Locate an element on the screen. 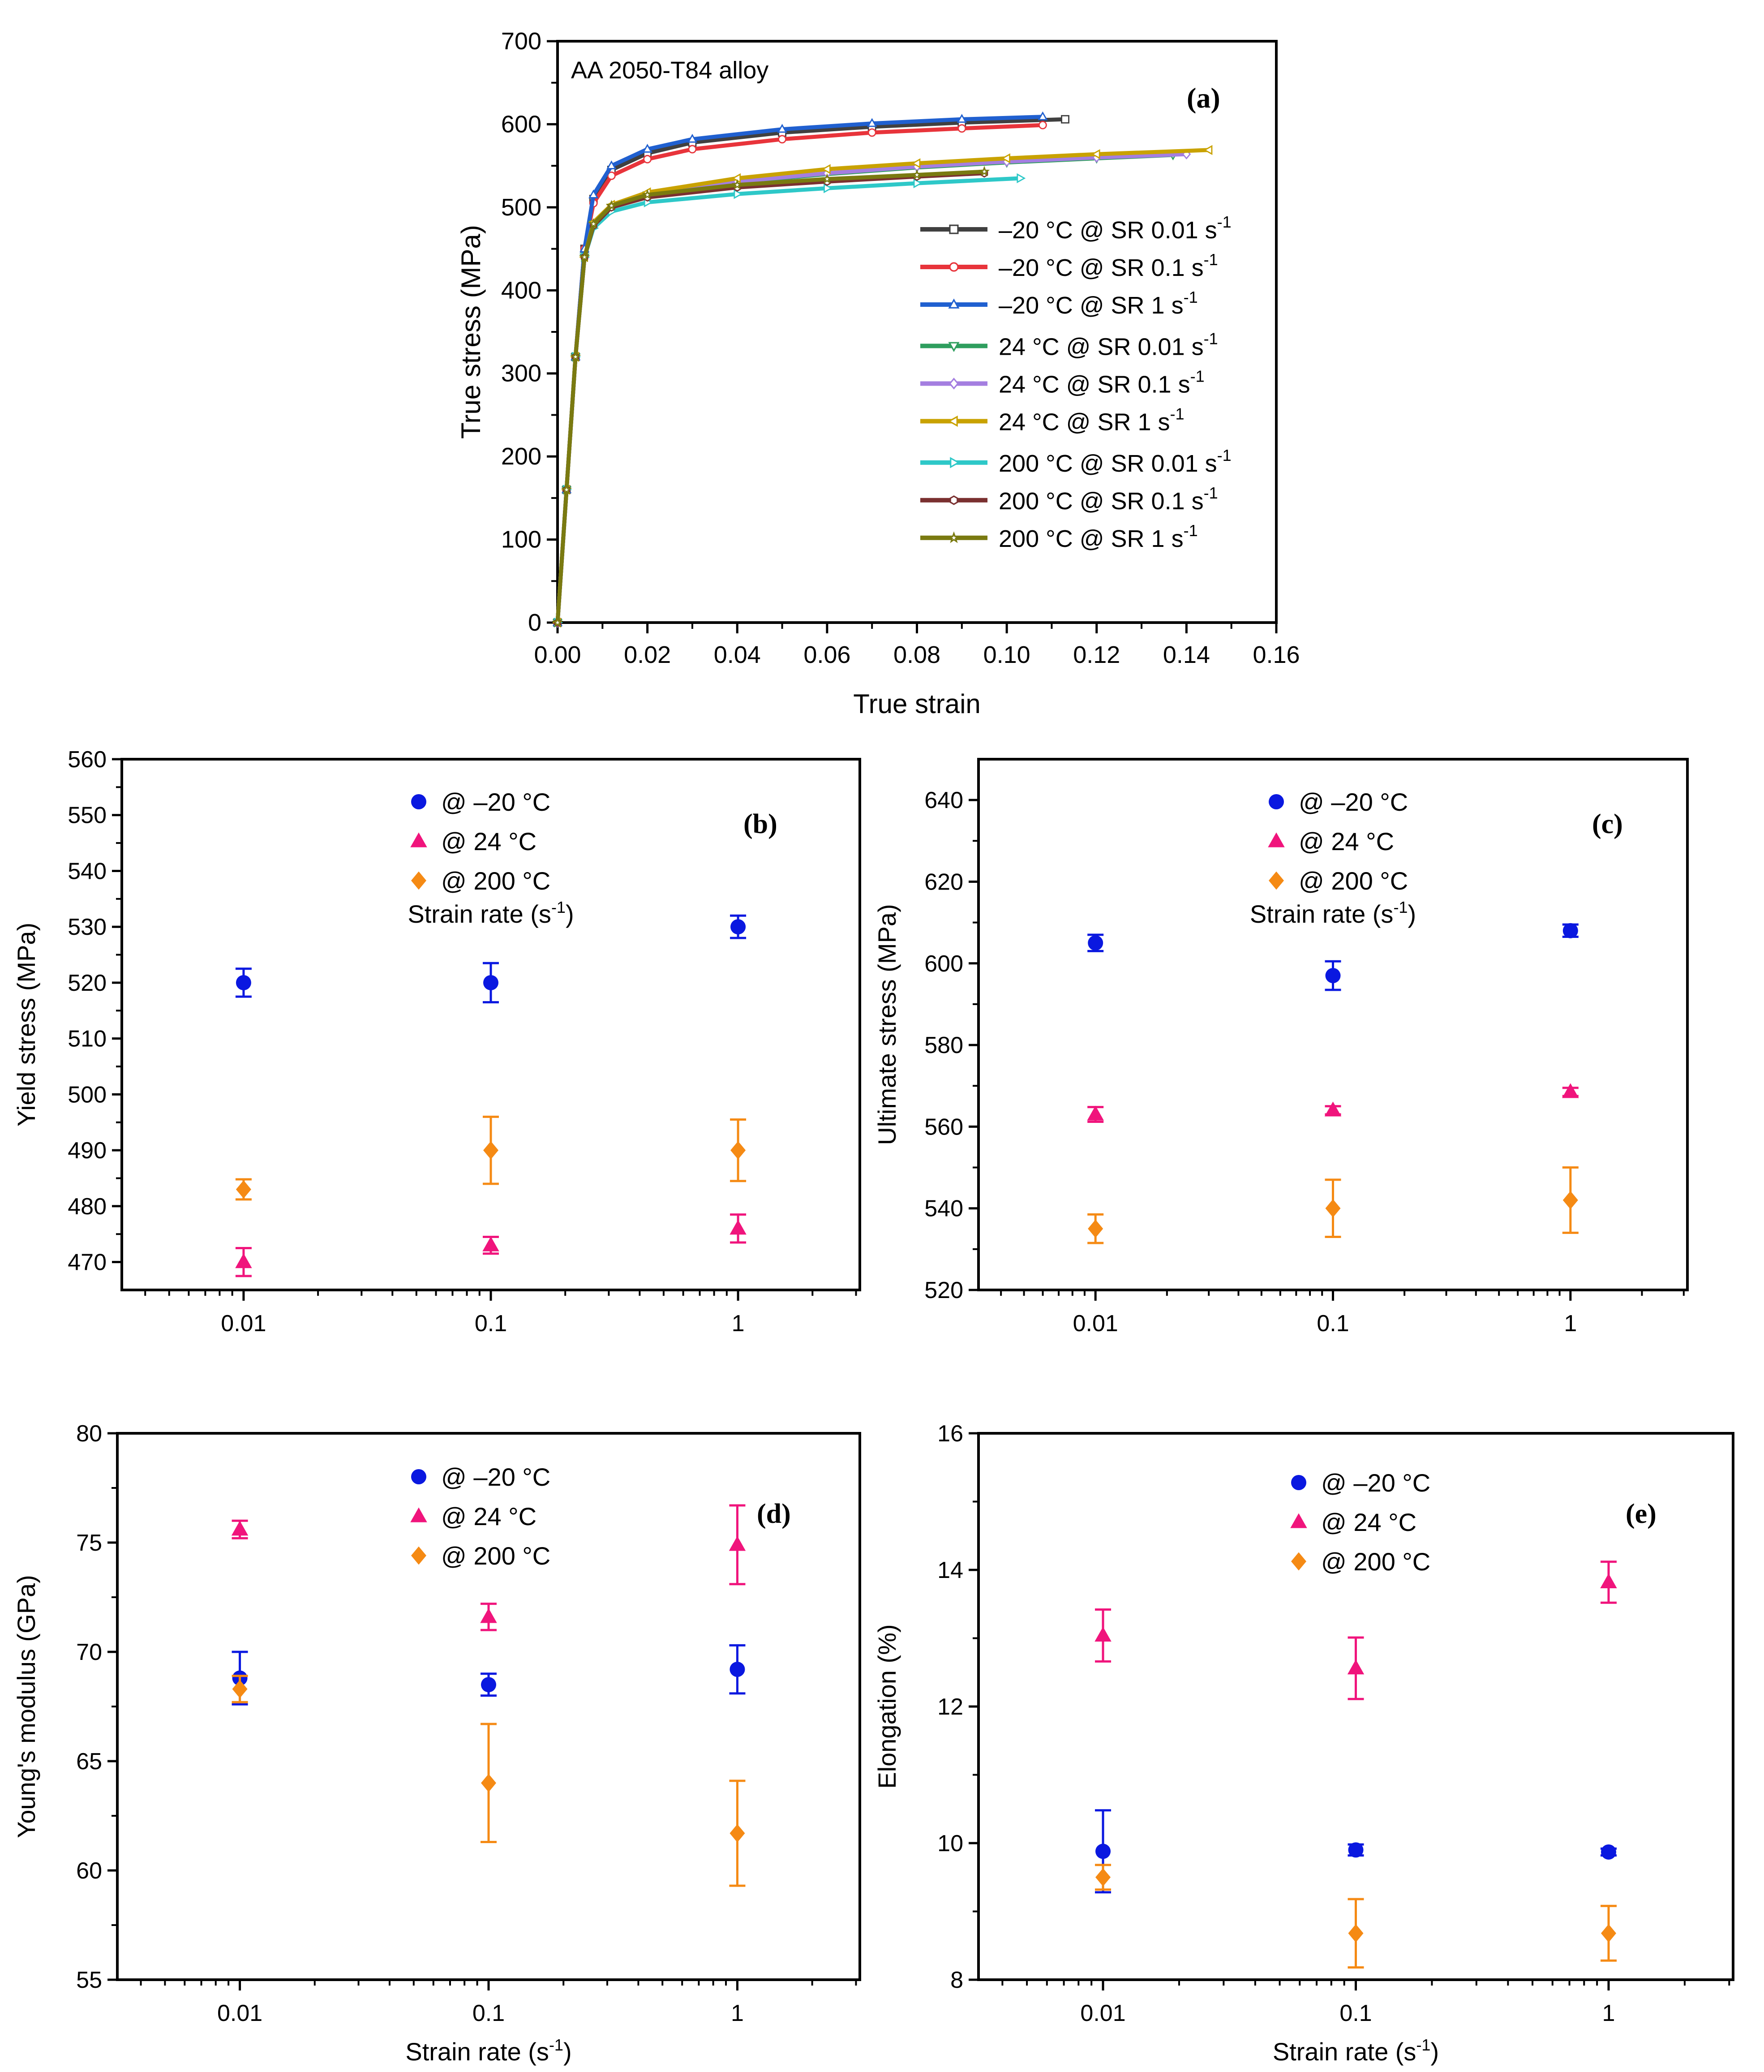 The width and height of the screenshot is (1764, 2072). x-tick-label-b: 0.1 is located at coordinates (491, 1324).